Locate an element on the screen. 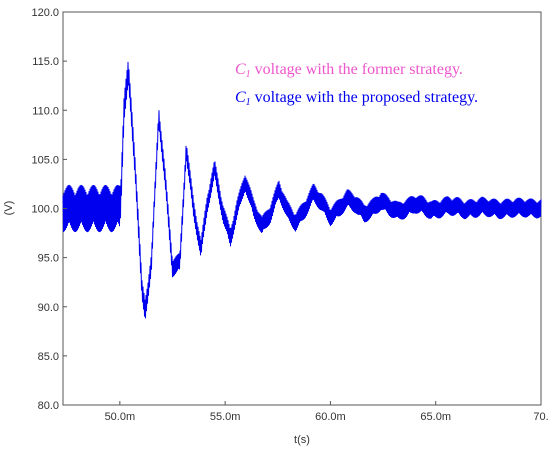 This screenshot has width=550, height=452. y-tick-label: 120.0 is located at coordinates (45, 13).